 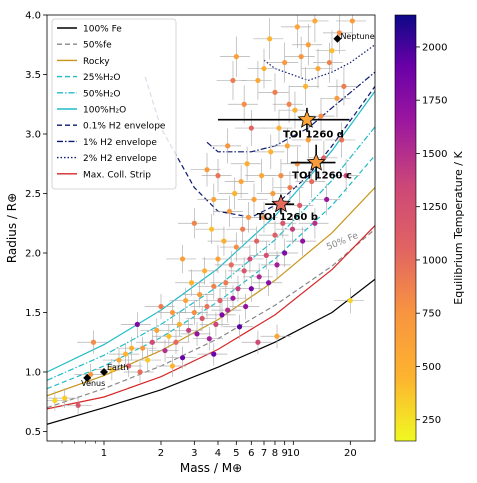 What do you see at coordinates (33, 194) in the screenshot?
I see `y-tick-label: 2.5` at bounding box center [33, 194].